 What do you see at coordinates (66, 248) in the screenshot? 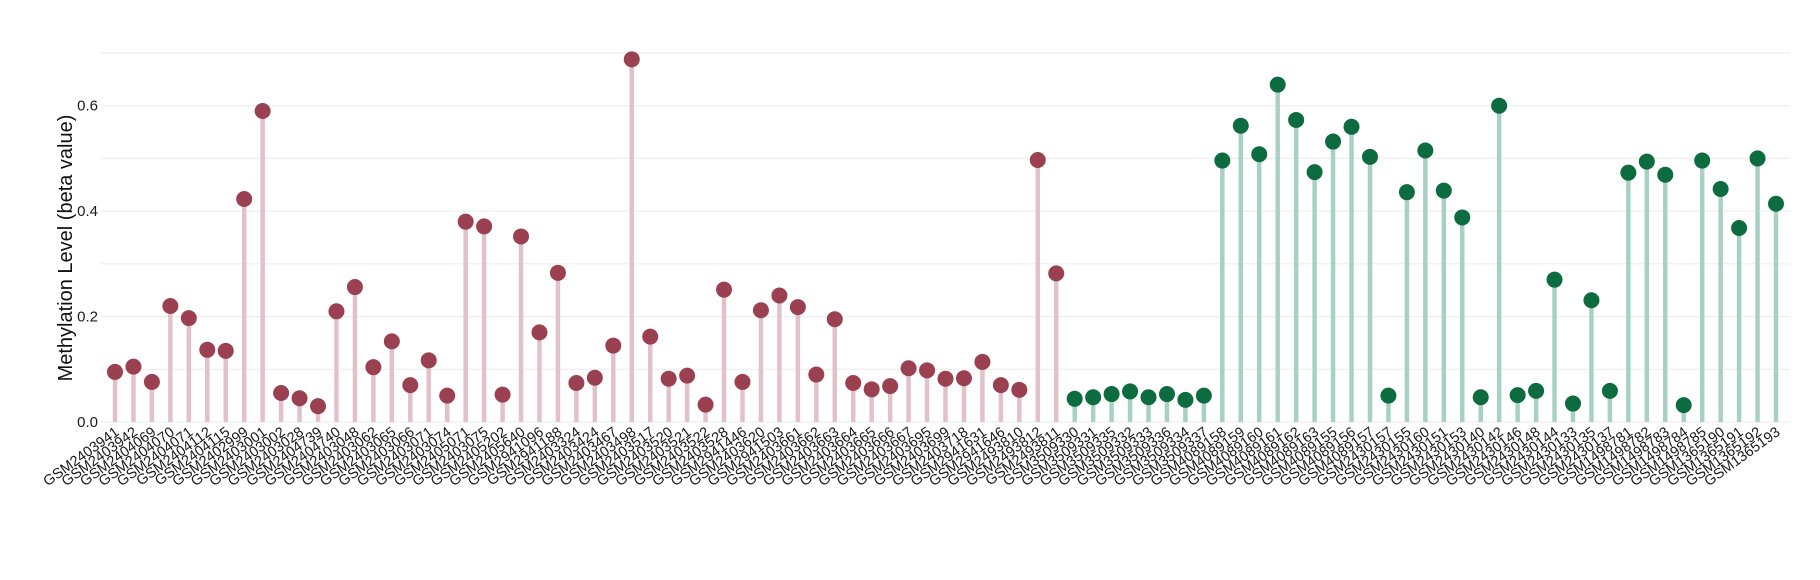
I see `y-axis-label: Methylation Level (beta value)` at bounding box center [66, 248].